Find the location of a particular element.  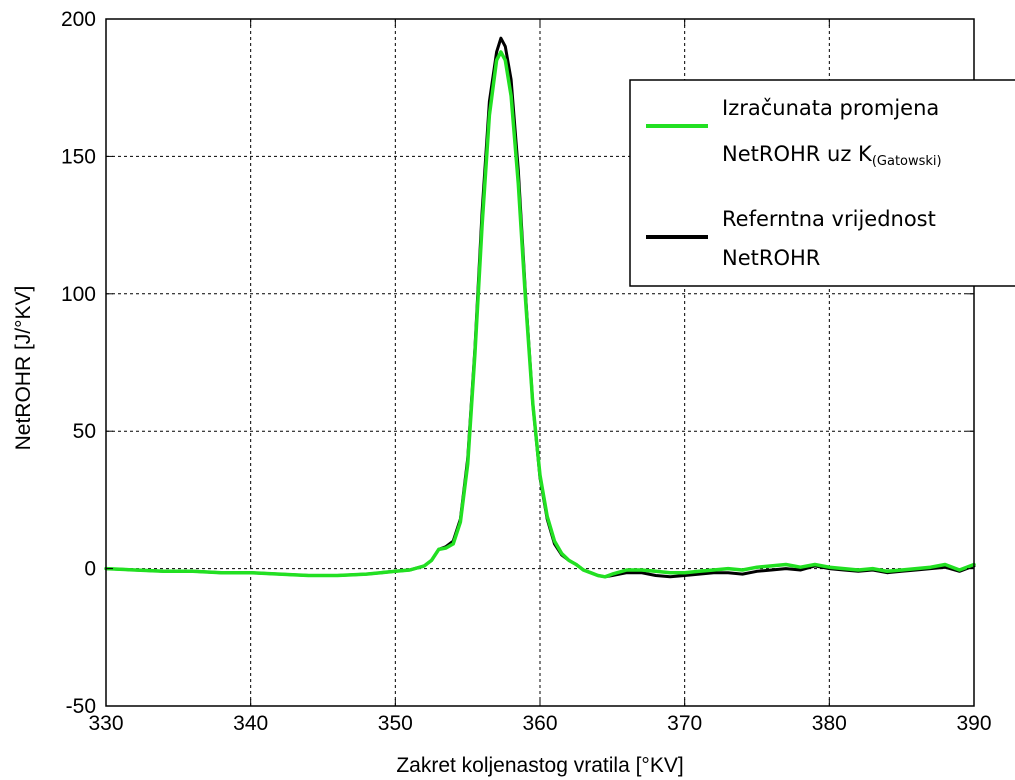

y-tick-label: 100 is located at coordinates (78, 294).